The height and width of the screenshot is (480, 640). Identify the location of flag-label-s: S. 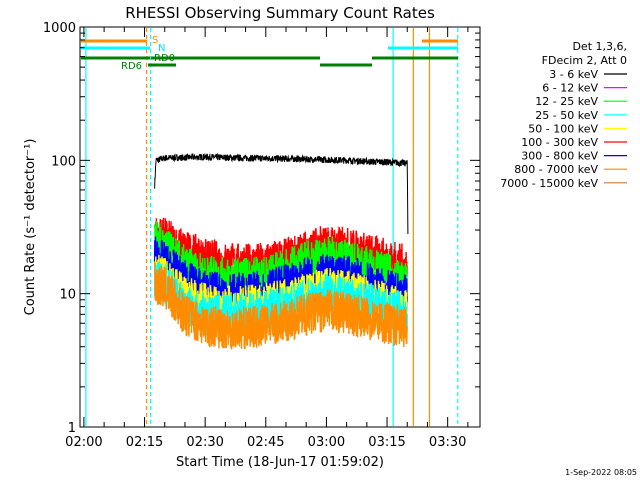
(155, 40).